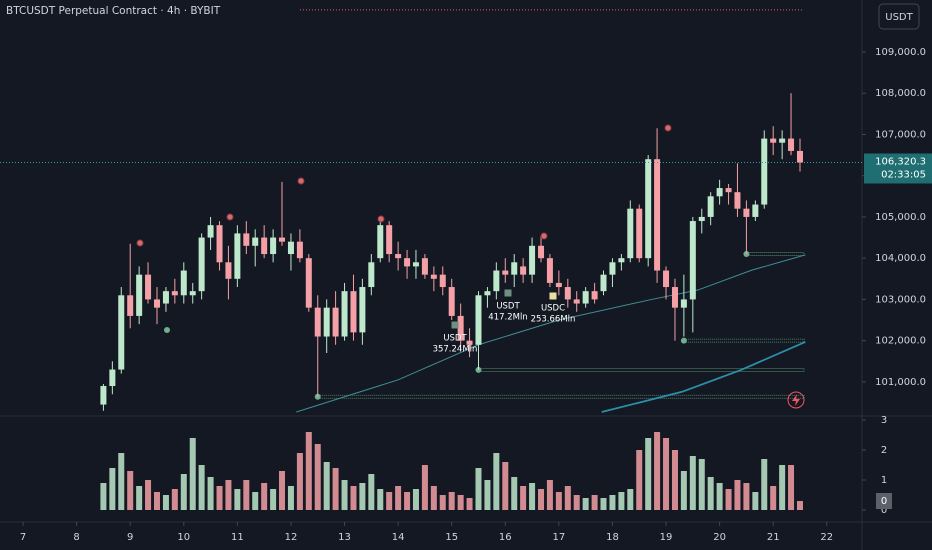 This screenshot has width=932, height=550. What do you see at coordinates (884, 450) in the screenshot?
I see `y2-tick-label: 2` at bounding box center [884, 450].